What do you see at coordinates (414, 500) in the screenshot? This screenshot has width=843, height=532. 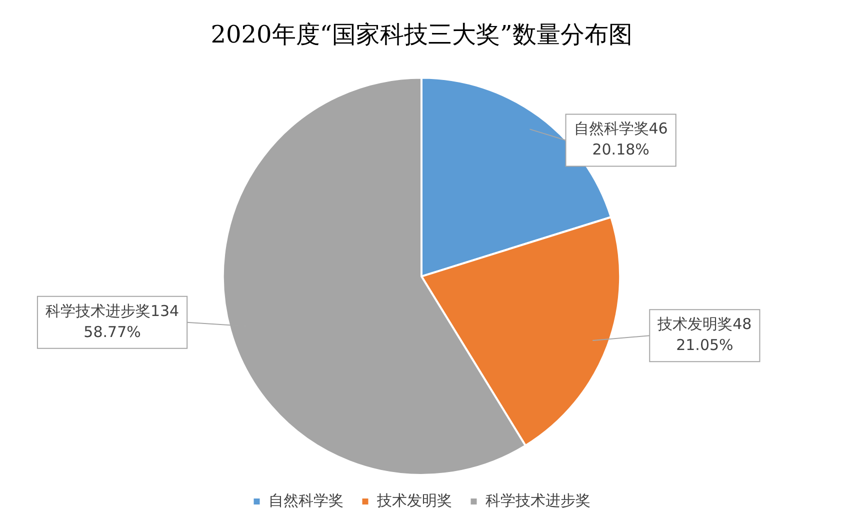 I see `legend-label: 技术发明奖` at bounding box center [414, 500].